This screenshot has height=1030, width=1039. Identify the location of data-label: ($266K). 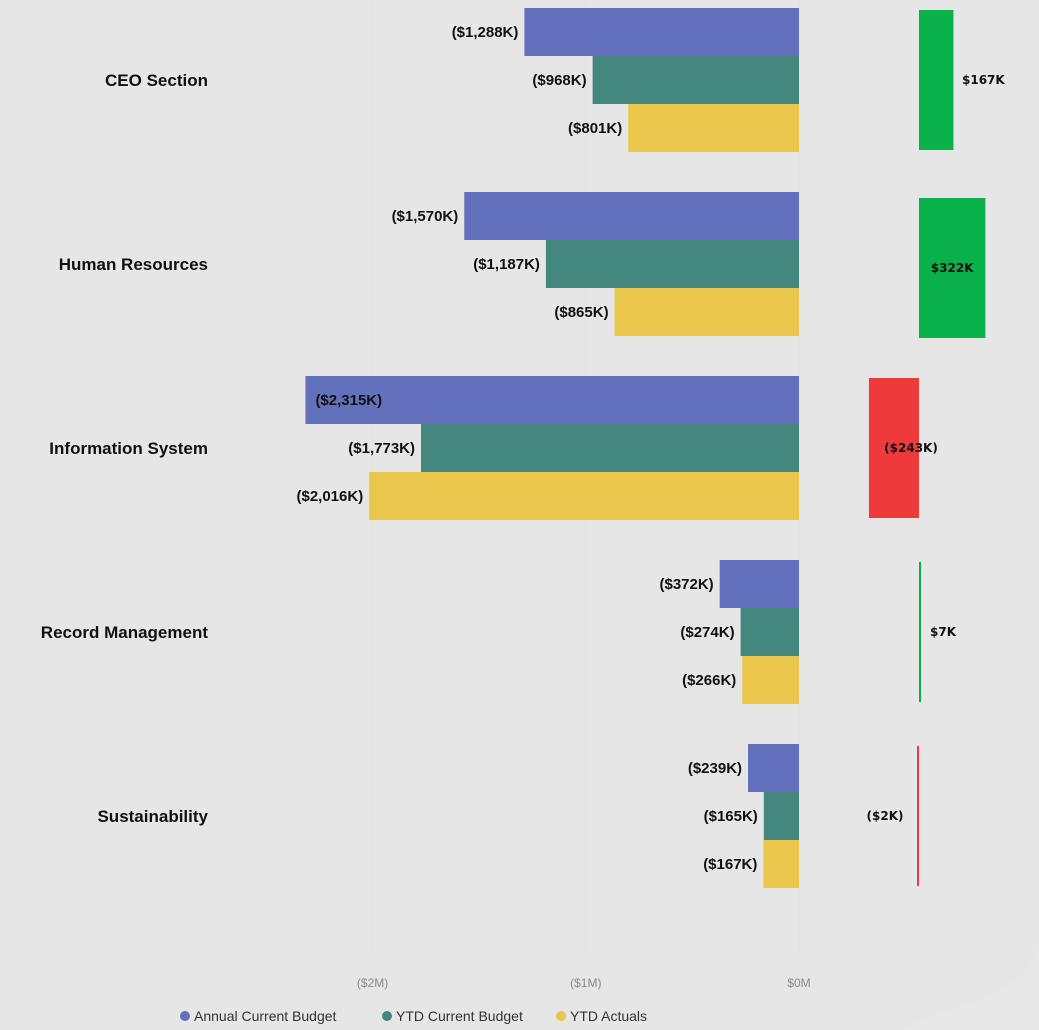
(709, 680).